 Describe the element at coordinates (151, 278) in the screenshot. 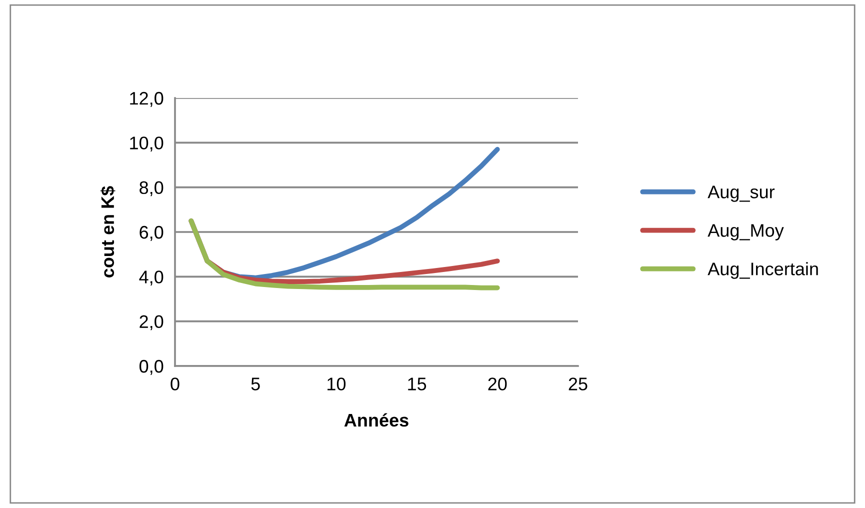

I see `y-tick-label: 4,0` at that location.